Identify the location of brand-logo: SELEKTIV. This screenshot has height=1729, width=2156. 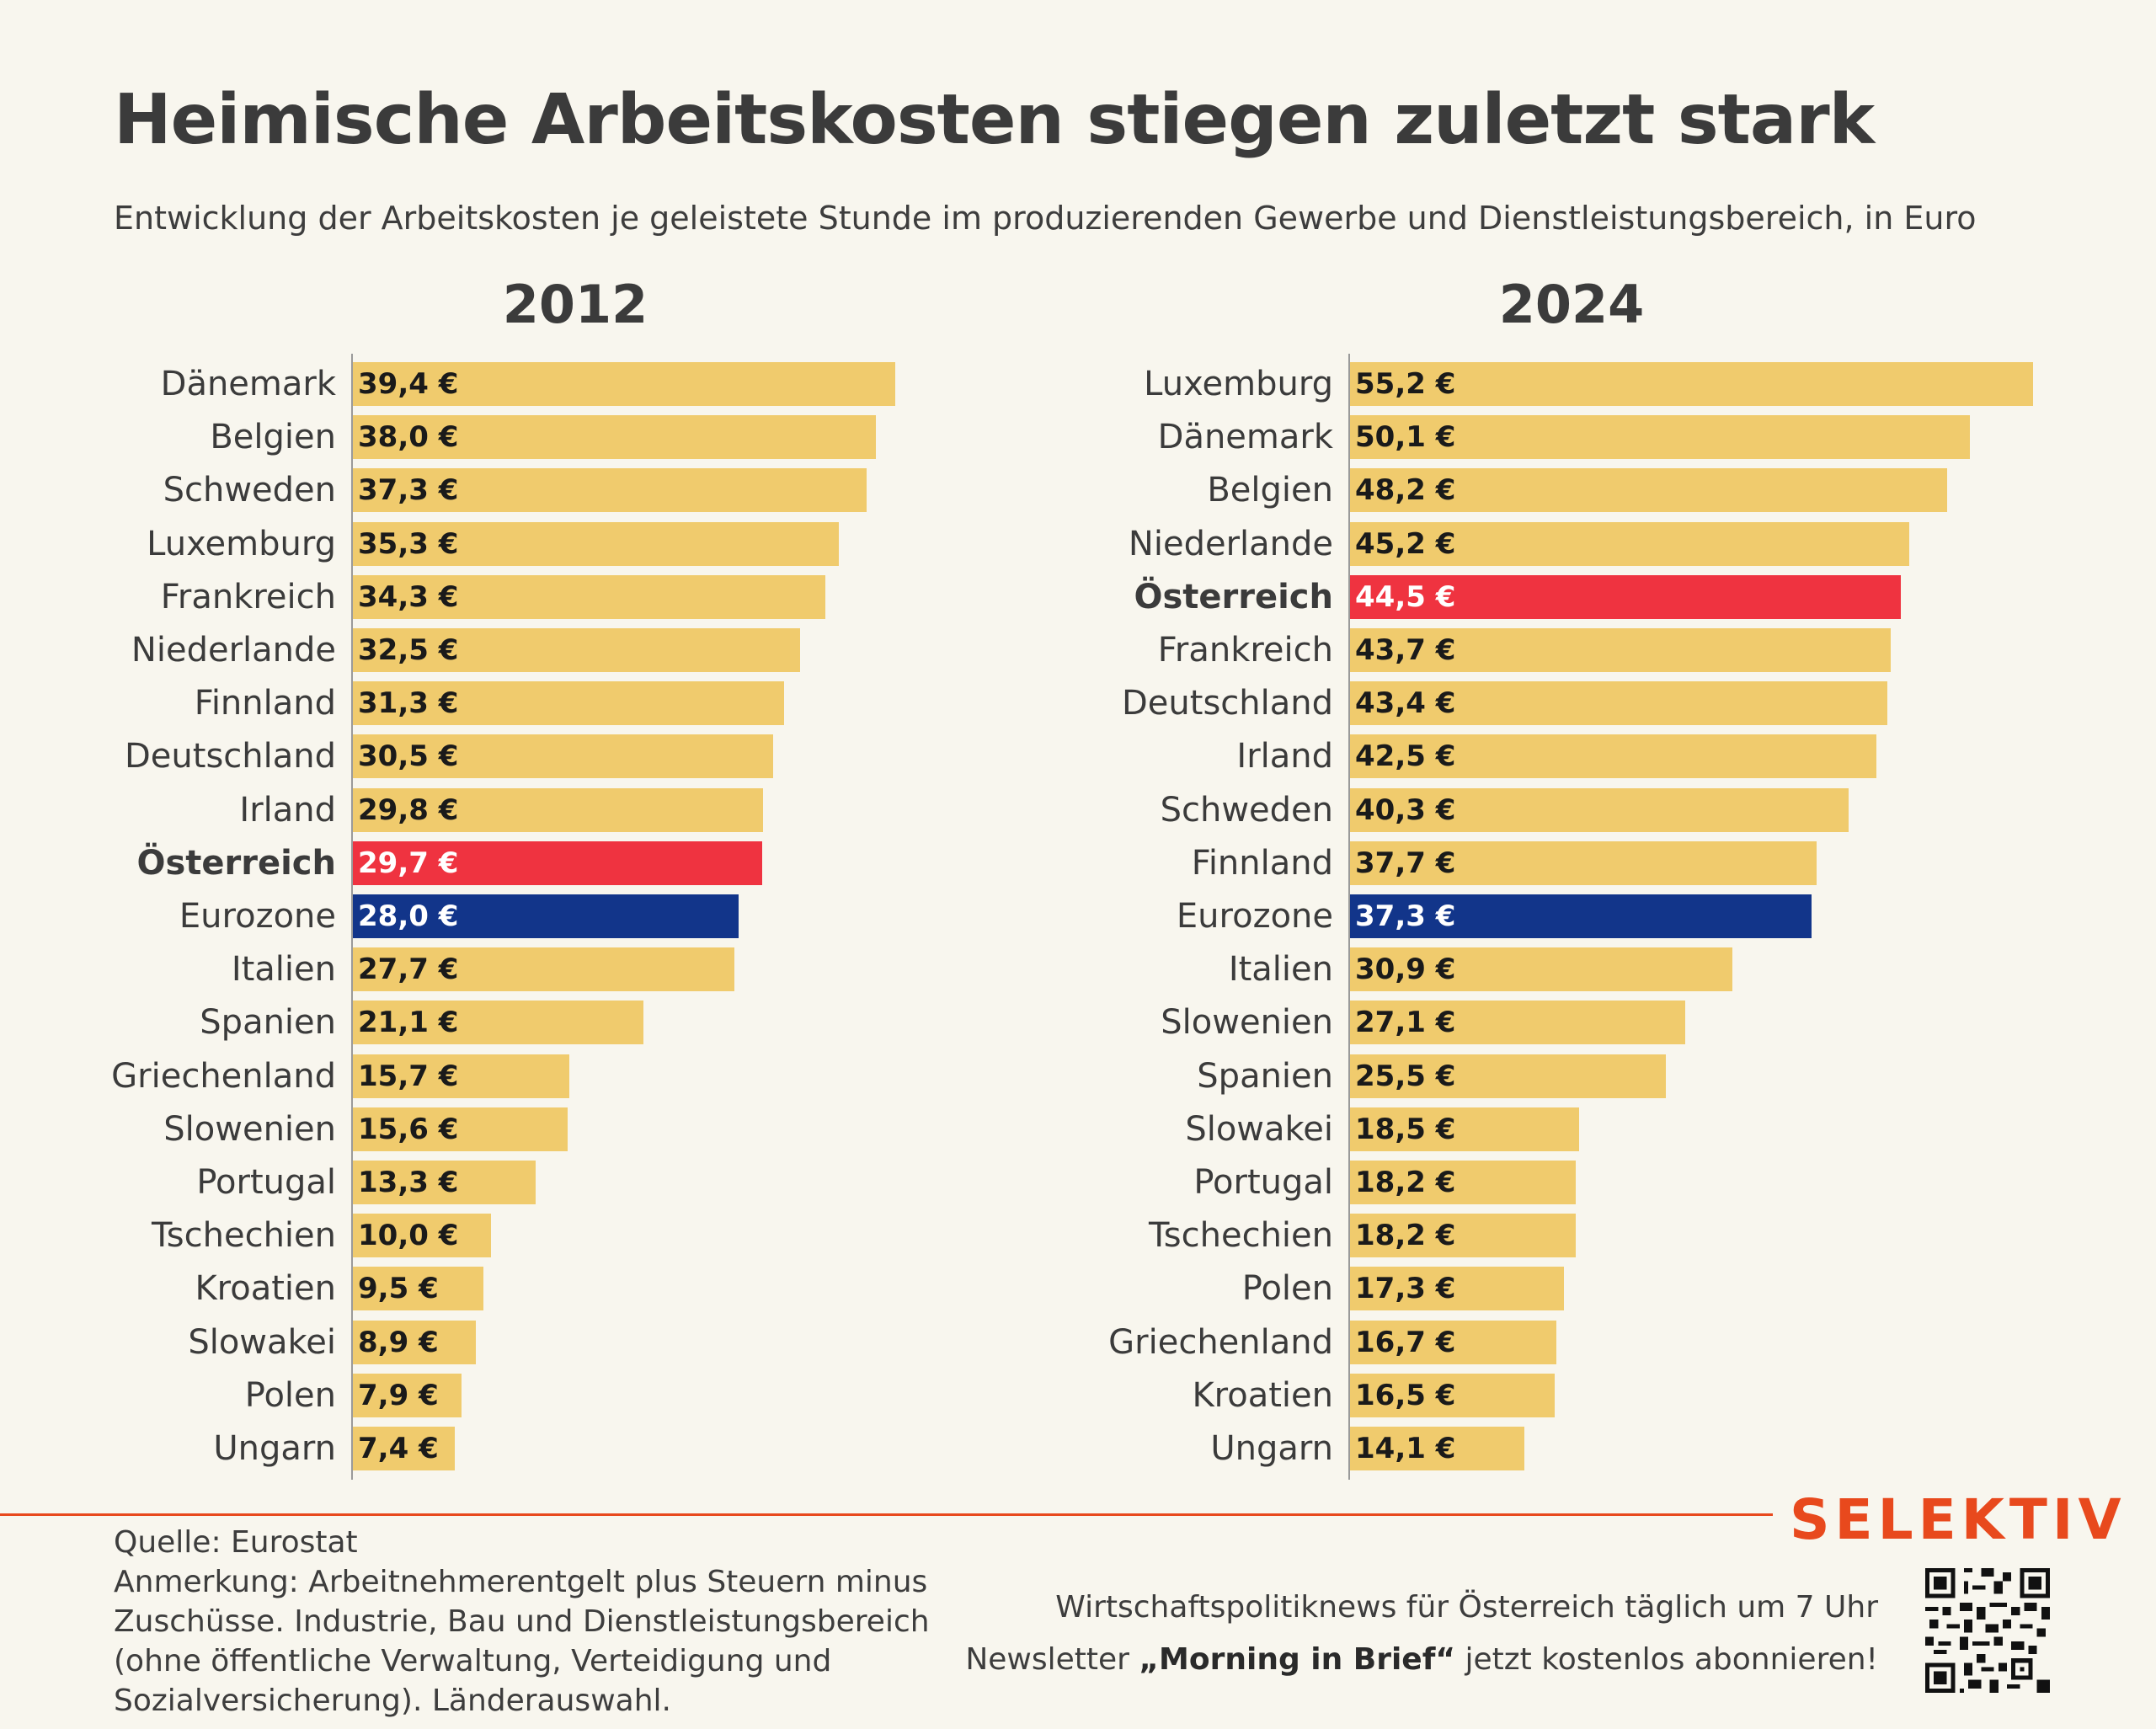
(1959, 1519).